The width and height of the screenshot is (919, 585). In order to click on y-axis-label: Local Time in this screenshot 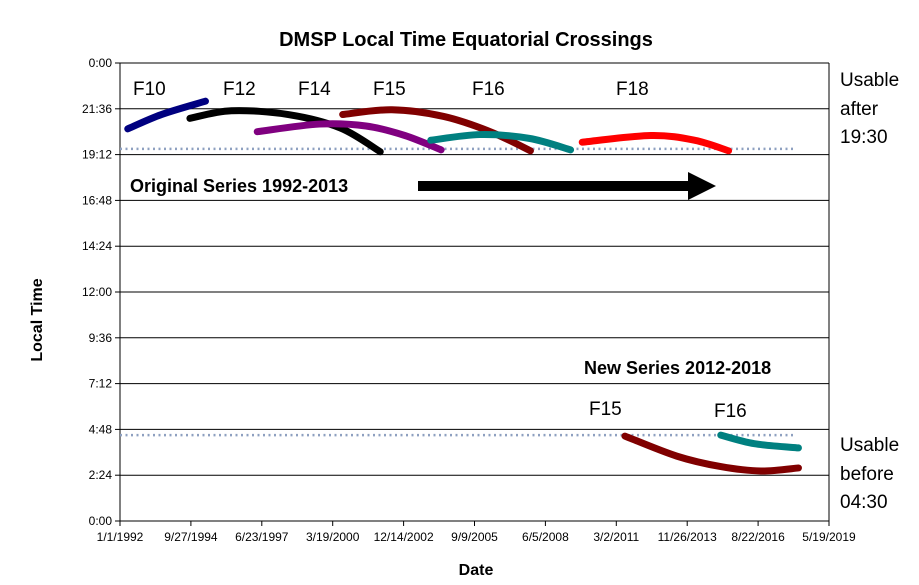, I will do `click(37, 319)`.